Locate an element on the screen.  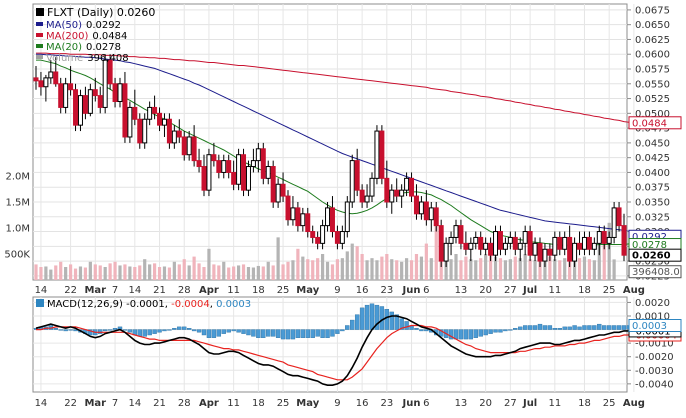
legend-label-value: 0.0292 is located at coordinates (103, 25).